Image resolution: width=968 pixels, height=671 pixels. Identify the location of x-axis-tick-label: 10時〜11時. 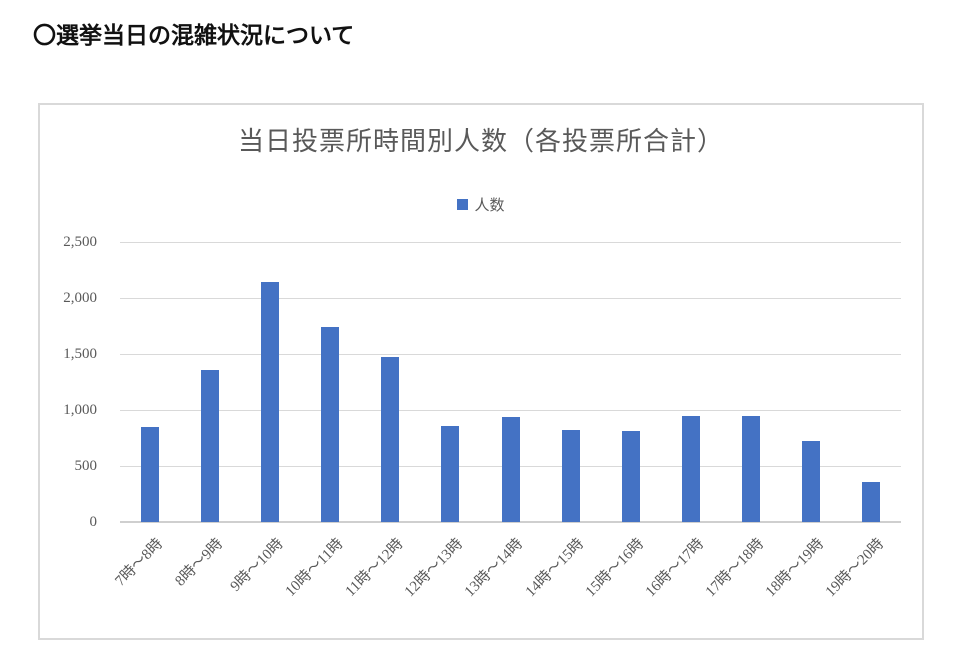
(314, 567).